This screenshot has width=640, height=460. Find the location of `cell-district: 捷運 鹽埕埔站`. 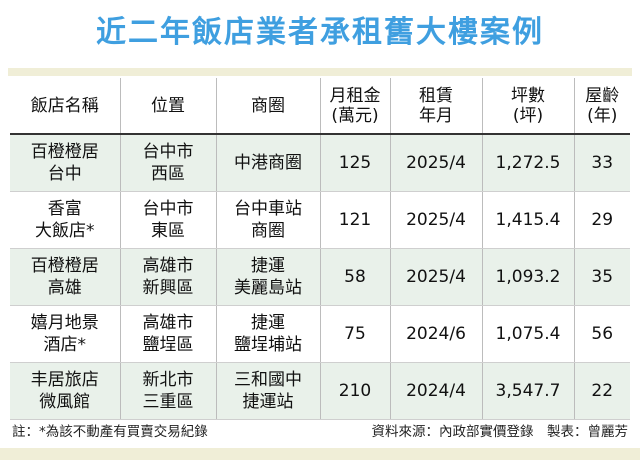

cell-district: 捷運 鹽埕埔站 is located at coordinates (268, 334).